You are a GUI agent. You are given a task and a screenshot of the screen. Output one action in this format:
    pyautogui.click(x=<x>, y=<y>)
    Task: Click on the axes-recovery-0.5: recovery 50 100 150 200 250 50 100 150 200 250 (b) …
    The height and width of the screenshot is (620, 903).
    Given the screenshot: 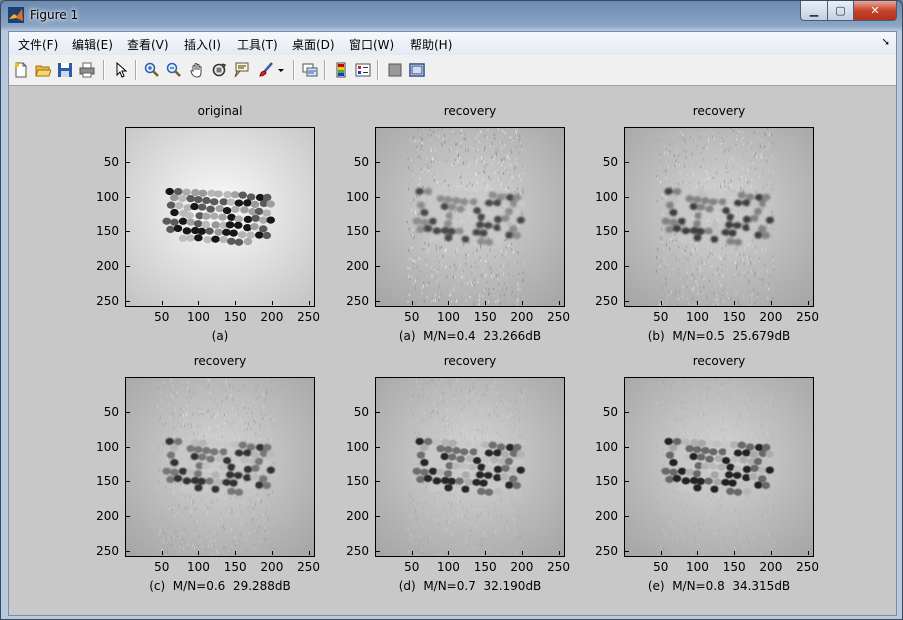 What is the action you would take?
    pyautogui.click(x=707, y=223)
    